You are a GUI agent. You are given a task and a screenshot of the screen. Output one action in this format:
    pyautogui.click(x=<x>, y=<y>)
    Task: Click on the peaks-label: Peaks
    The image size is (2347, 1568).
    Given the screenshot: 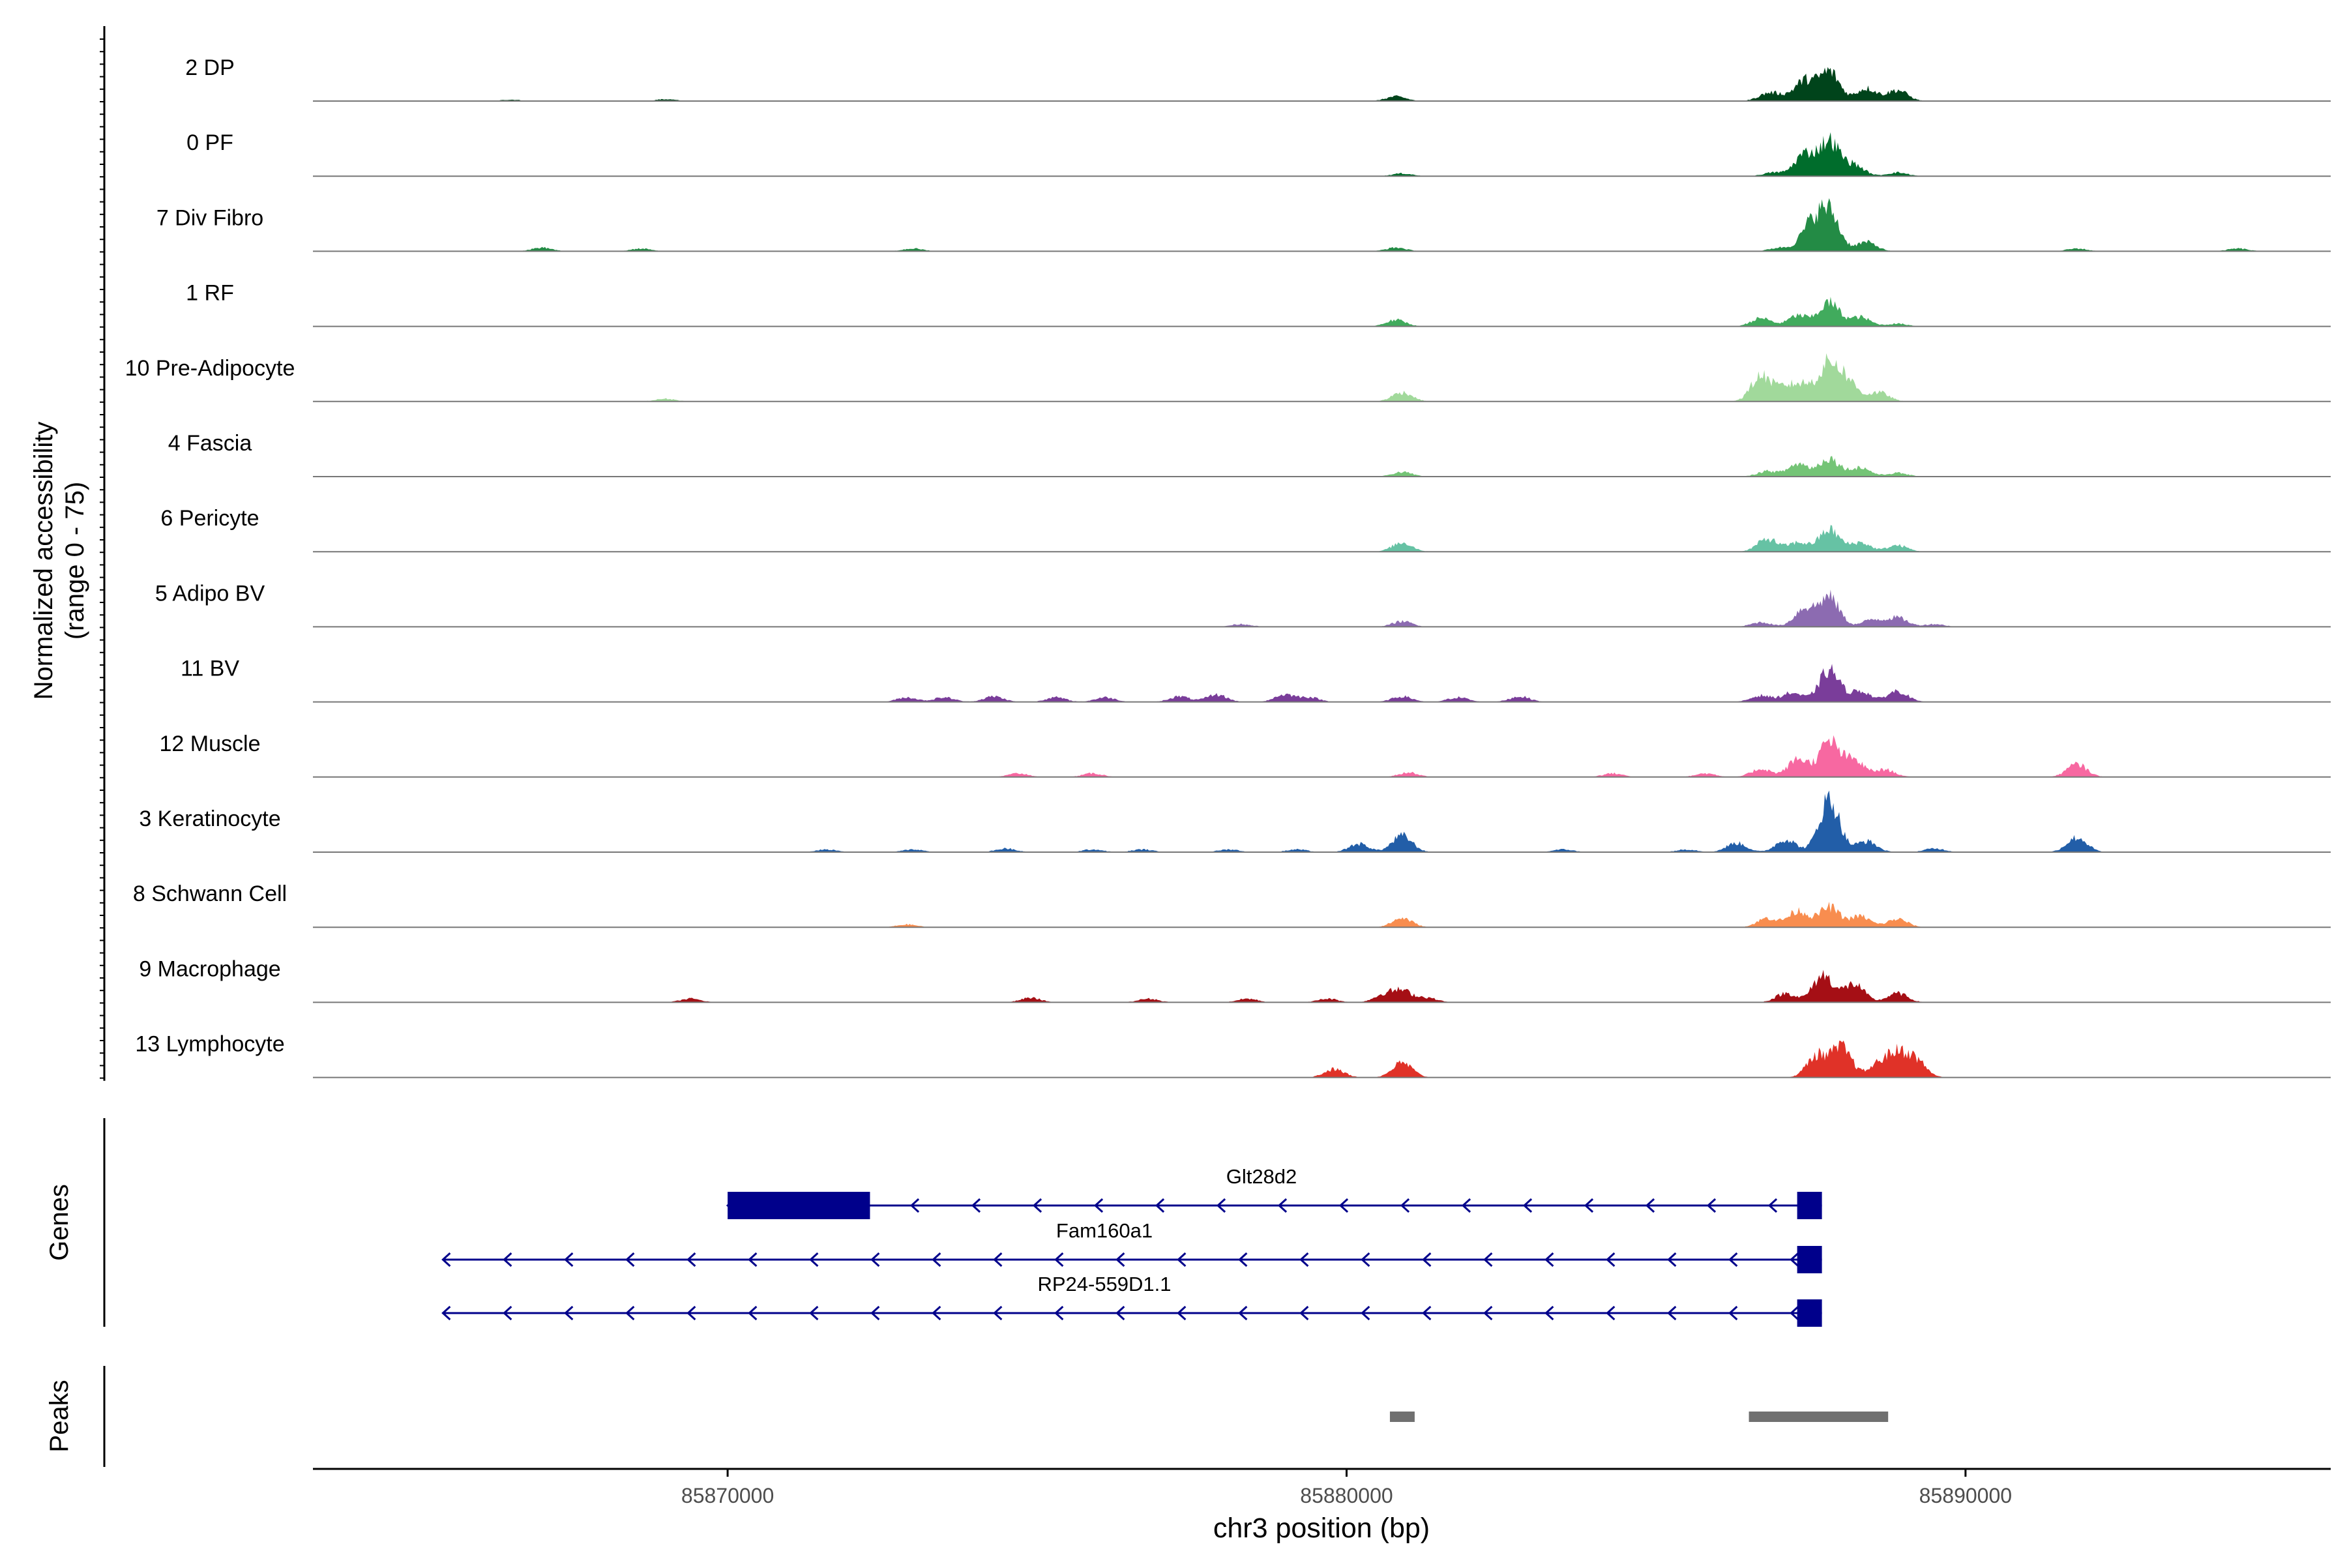 What is the action you would take?
    pyautogui.click(x=59, y=1416)
    